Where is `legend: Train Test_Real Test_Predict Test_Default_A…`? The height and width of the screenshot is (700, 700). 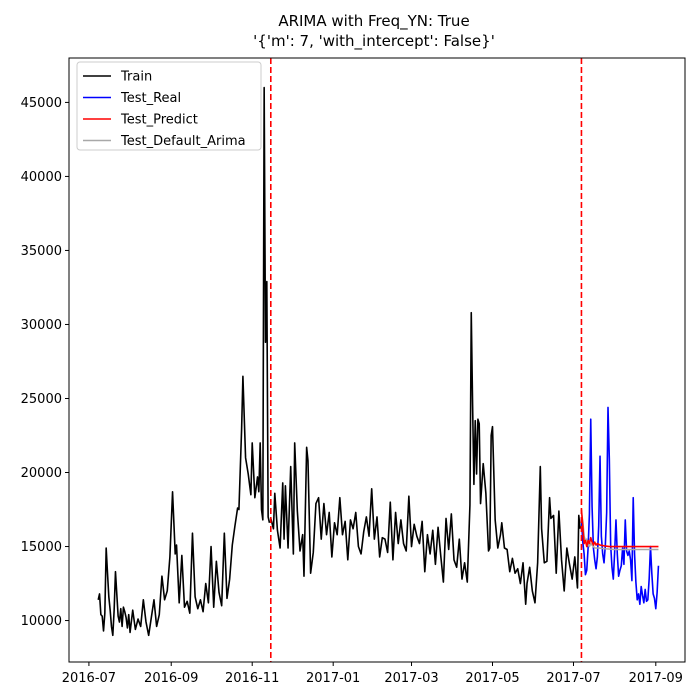 legend: Train Test_Real Test_Predict Test_Default_A… is located at coordinates (169, 106).